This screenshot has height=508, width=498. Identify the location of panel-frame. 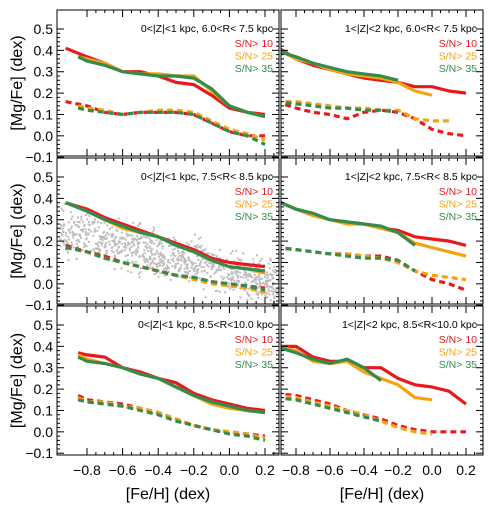
(382, 231).